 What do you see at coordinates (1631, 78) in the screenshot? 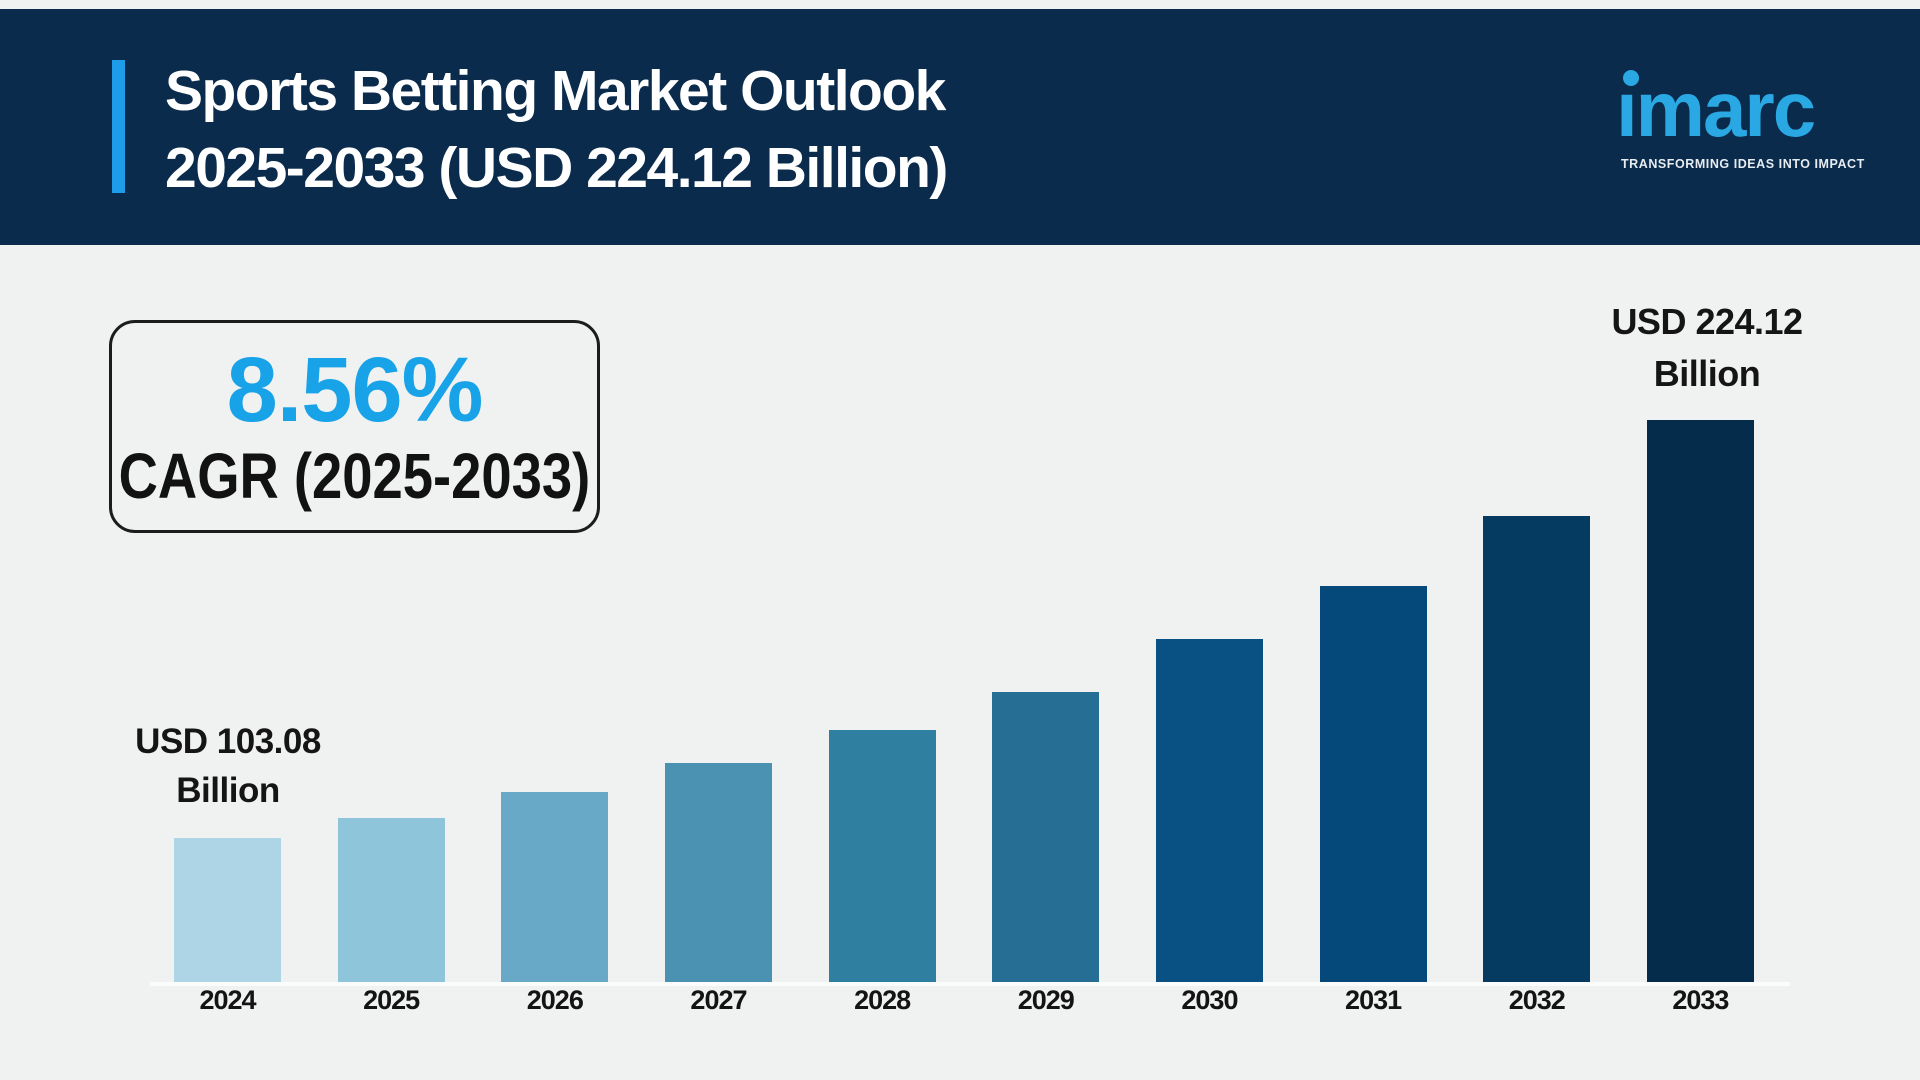
I see `logo-i-dot-icon` at bounding box center [1631, 78].